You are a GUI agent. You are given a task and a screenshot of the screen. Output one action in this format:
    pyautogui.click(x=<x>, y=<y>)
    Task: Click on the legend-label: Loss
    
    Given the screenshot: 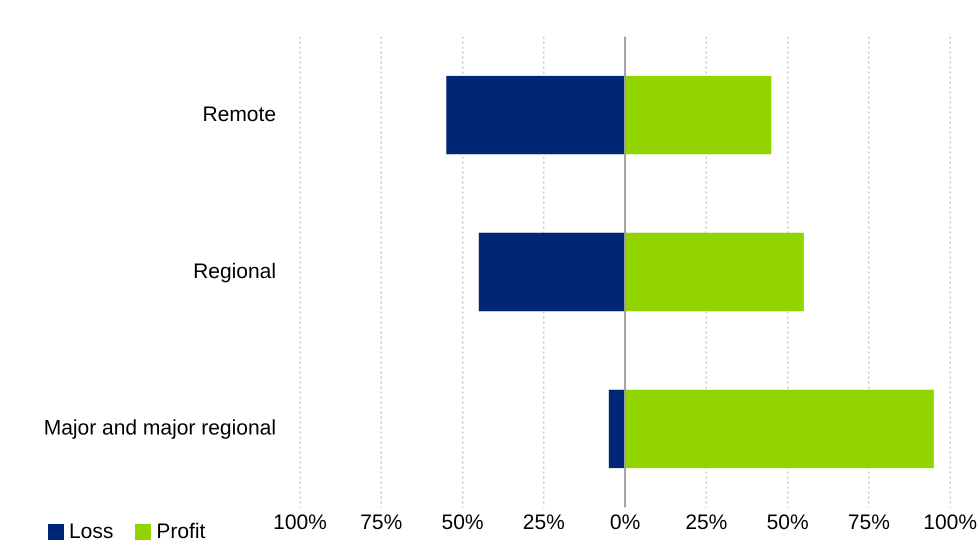 What is the action you would take?
    pyautogui.click(x=91, y=532)
    